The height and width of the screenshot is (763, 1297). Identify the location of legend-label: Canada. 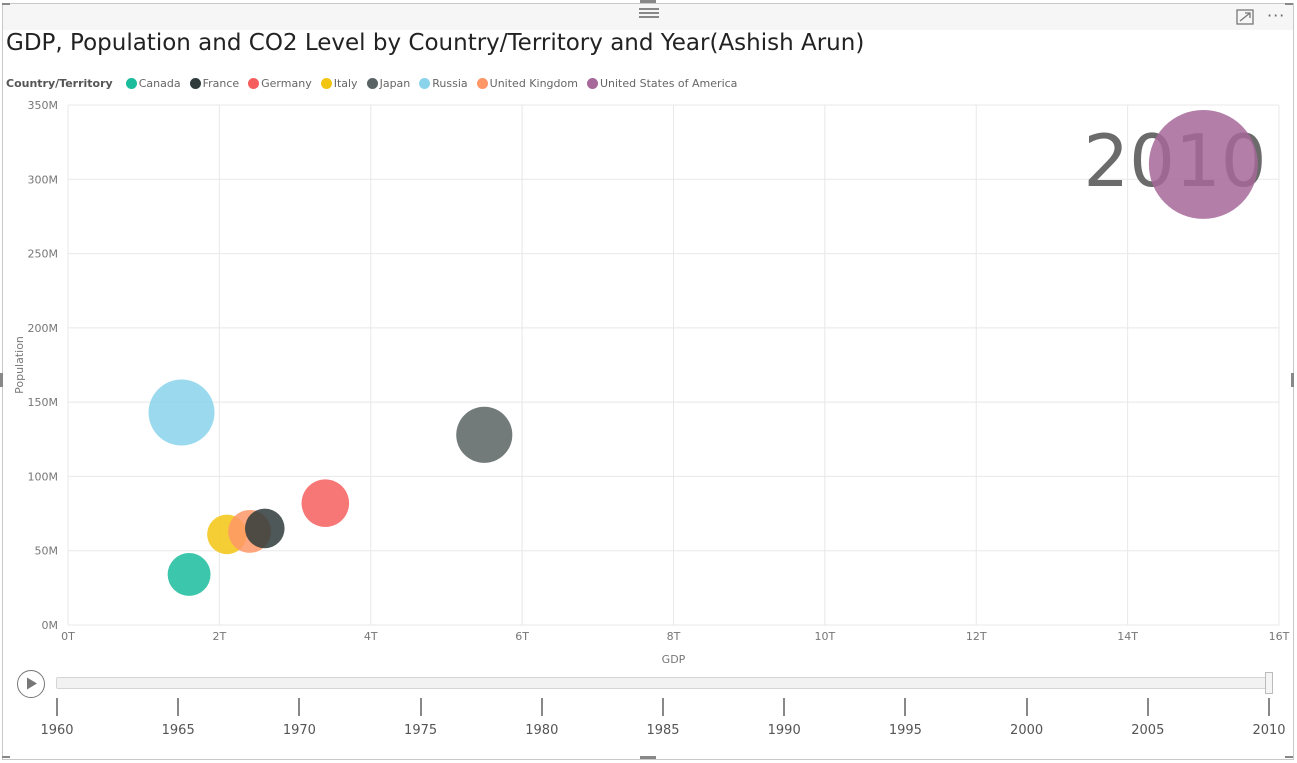
(159, 83).